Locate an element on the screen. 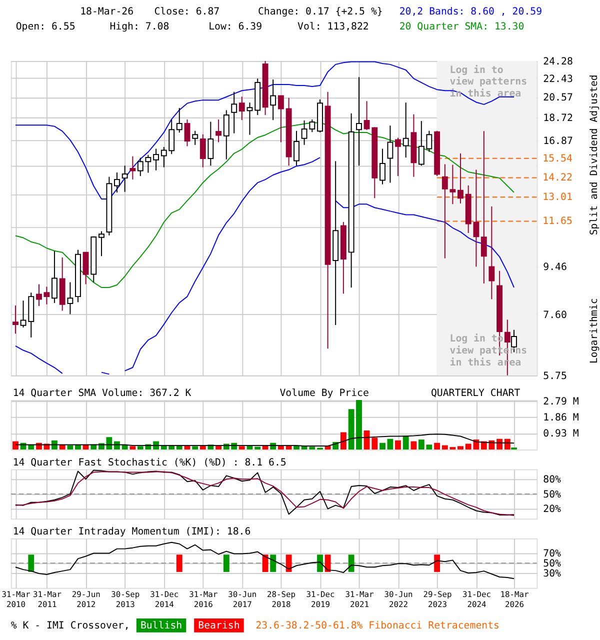 The image size is (600, 640). y-tick-label: 0.93 M is located at coordinates (561, 434).